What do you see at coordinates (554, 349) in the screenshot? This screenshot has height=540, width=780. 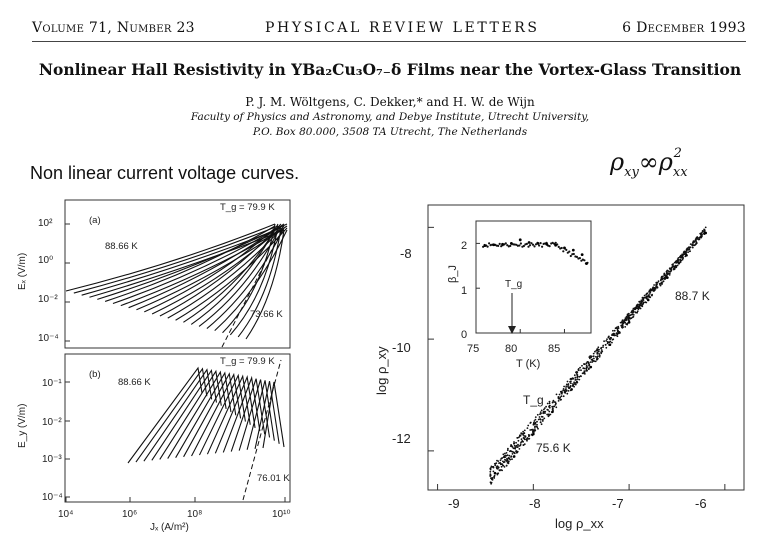 I see `inset-xtick-2: 85` at bounding box center [554, 349].